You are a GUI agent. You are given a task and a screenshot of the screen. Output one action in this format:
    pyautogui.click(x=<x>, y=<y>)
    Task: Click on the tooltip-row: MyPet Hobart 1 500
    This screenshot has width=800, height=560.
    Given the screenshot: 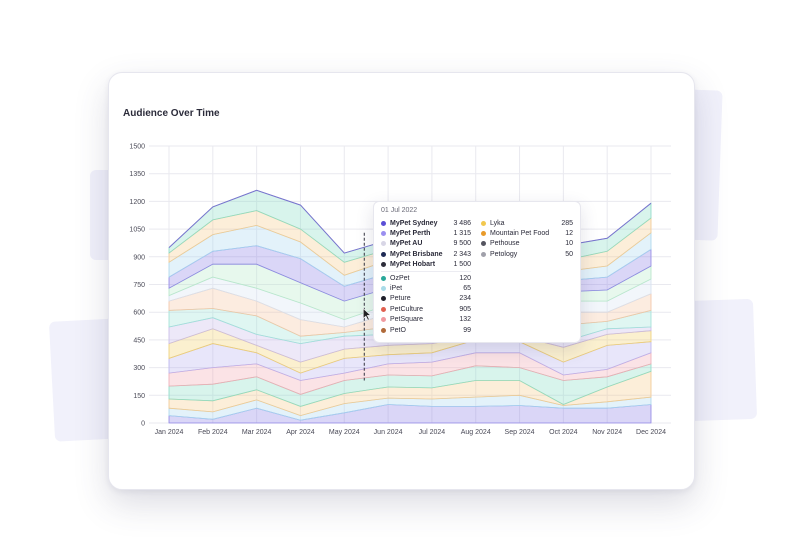 What is the action you would take?
    pyautogui.click(x=426, y=265)
    